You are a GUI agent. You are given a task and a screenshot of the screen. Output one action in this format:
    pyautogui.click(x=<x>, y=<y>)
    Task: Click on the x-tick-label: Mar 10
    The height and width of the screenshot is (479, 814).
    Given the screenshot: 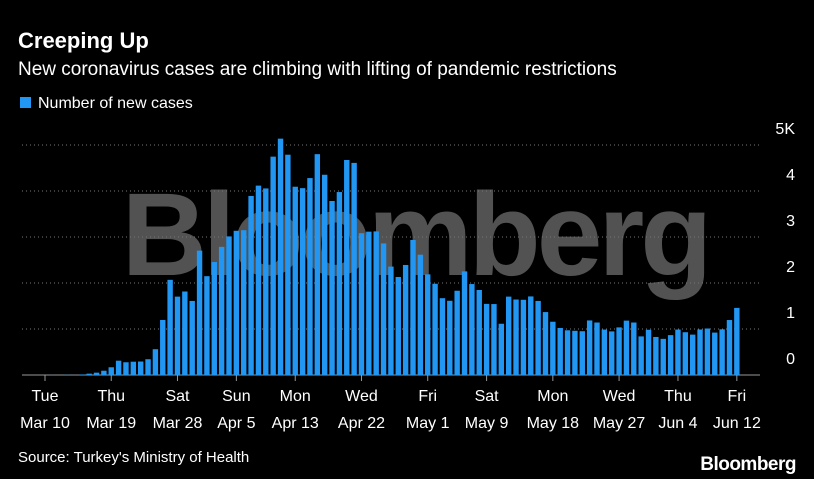 What is the action you would take?
    pyautogui.click(x=45, y=423)
    